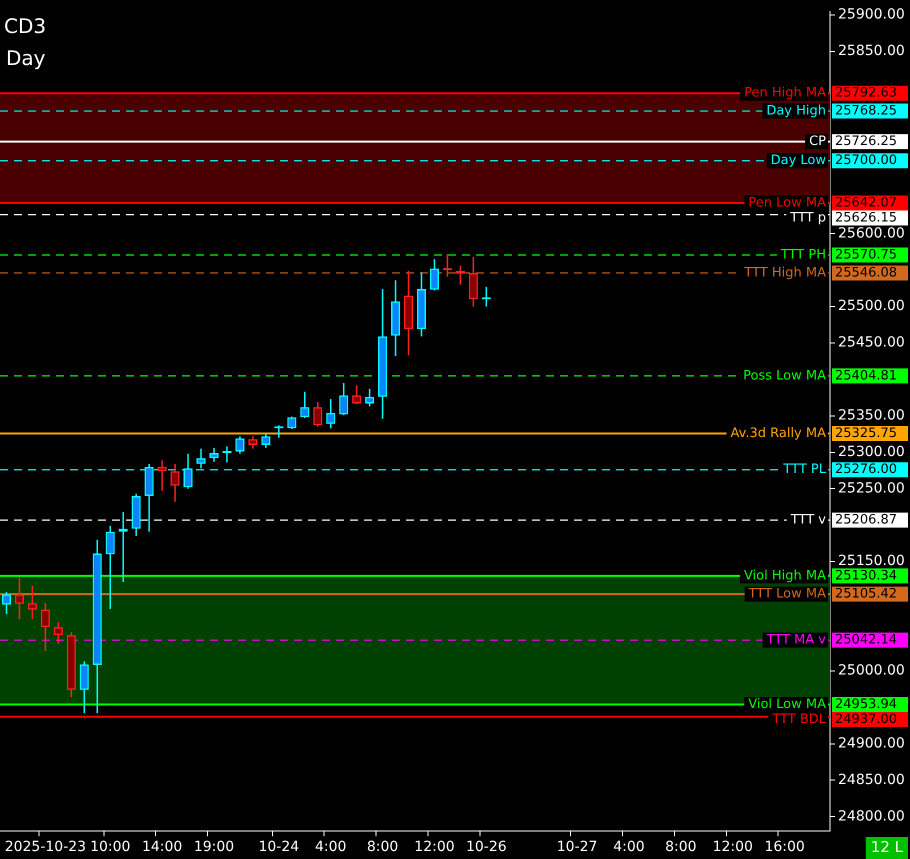 The image size is (910, 859). I want to click on text: 25206.87, so click(866, 520).